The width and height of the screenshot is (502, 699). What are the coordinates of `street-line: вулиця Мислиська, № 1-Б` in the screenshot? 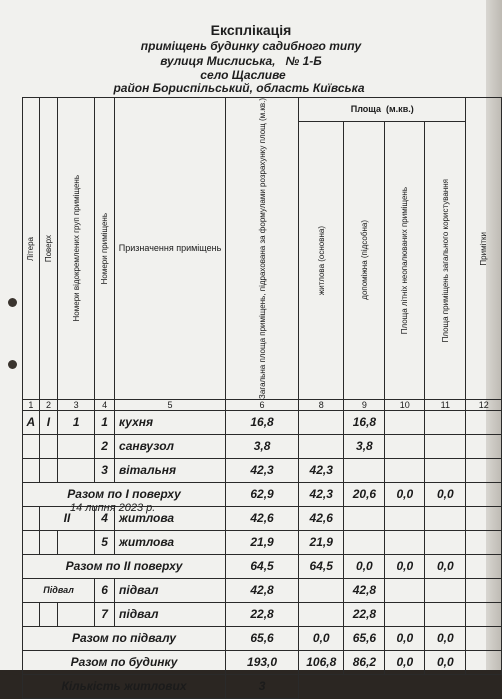 It's located at (241, 61).